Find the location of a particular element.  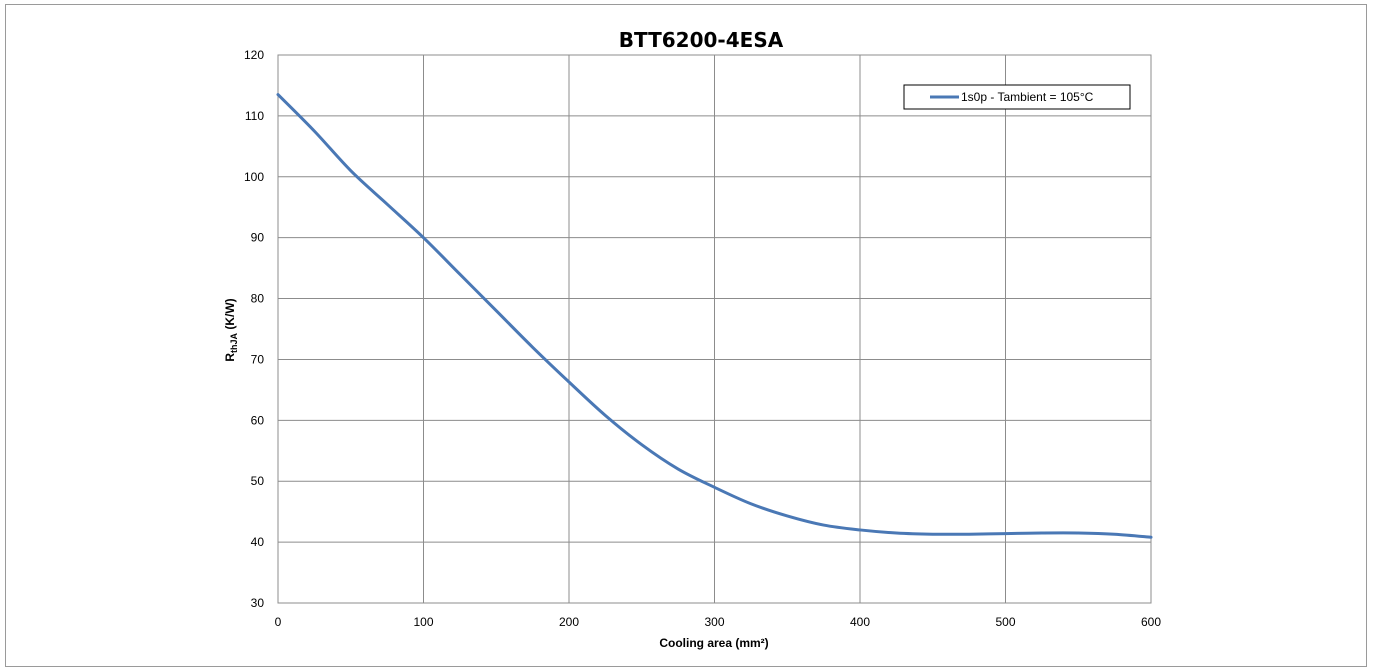

y-tick-label: 40 is located at coordinates (258, 542).